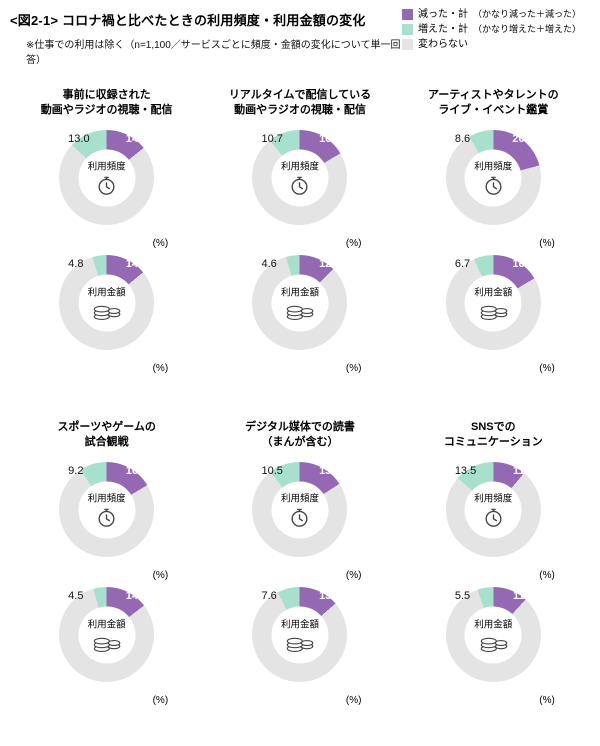  I want to click on legend-item-increased: 増えた・計 （かなり増えた＋増えた）, so click(496, 29).